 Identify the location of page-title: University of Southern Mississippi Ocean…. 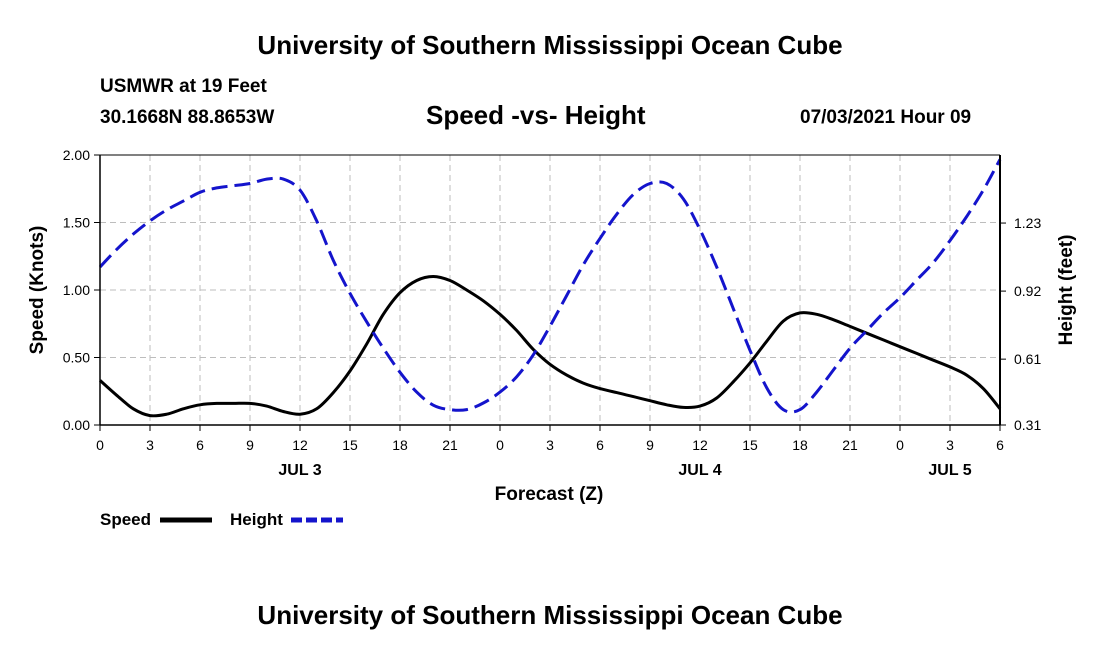
(550, 45).